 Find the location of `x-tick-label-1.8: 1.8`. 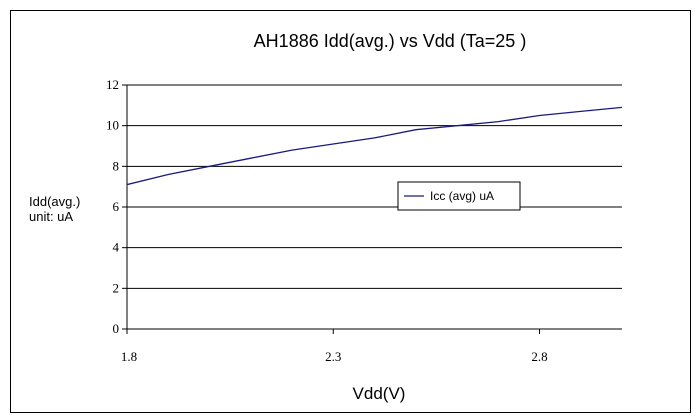

x-tick-label-1.8: 1.8 is located at coordinates (129, 356).